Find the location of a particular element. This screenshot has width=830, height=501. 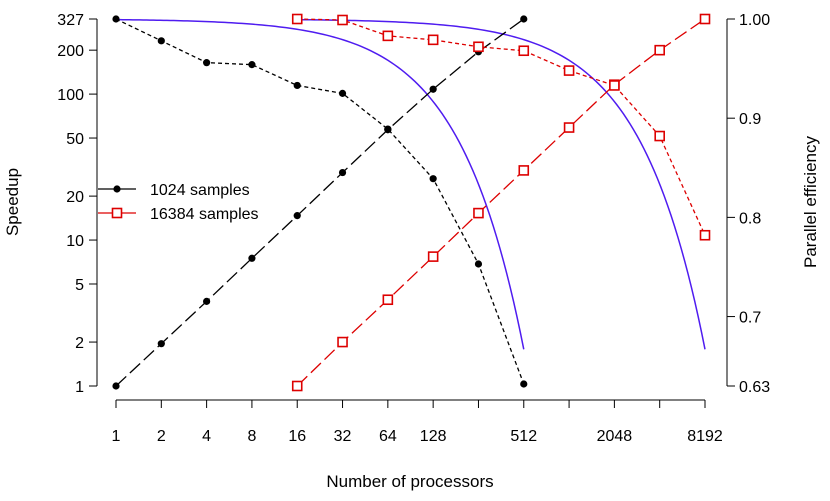

legend-label: 16384 samples is located at coordinates (204, 214).